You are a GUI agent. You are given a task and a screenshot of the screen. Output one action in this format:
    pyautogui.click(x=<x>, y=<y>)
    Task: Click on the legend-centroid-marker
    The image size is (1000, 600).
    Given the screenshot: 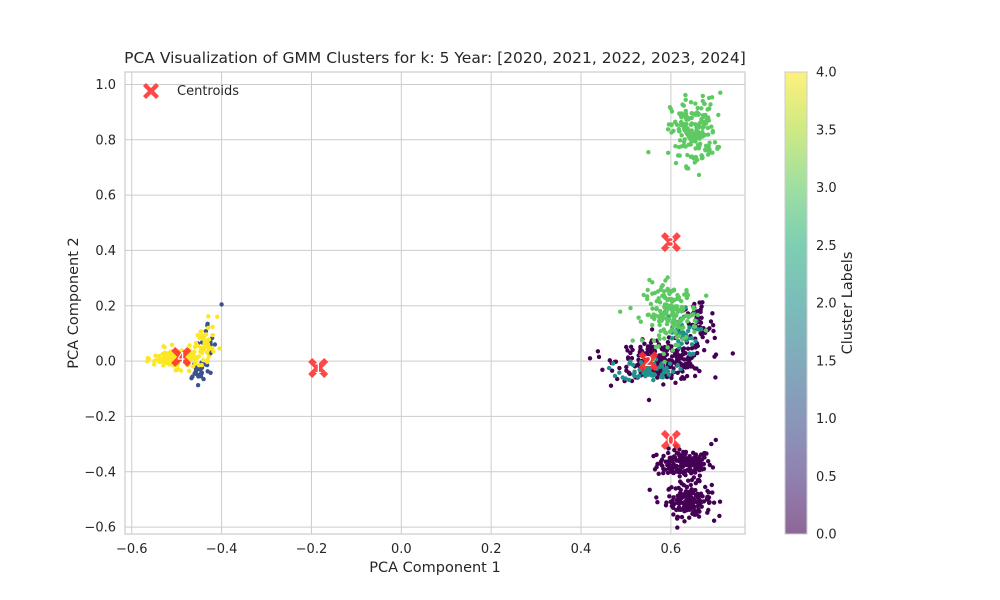 What is the action you would take?
    pyautogui.click(x=151, y=91)
    